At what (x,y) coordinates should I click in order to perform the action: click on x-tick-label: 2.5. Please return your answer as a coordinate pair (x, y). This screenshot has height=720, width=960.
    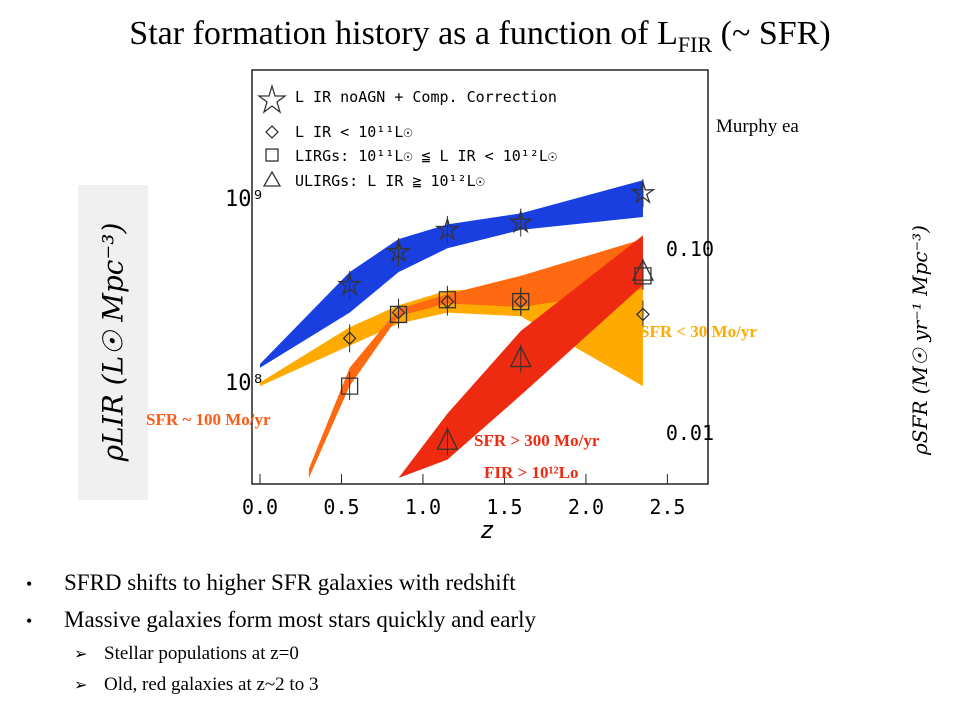
    Looking at the image, I should click on (667, 507).